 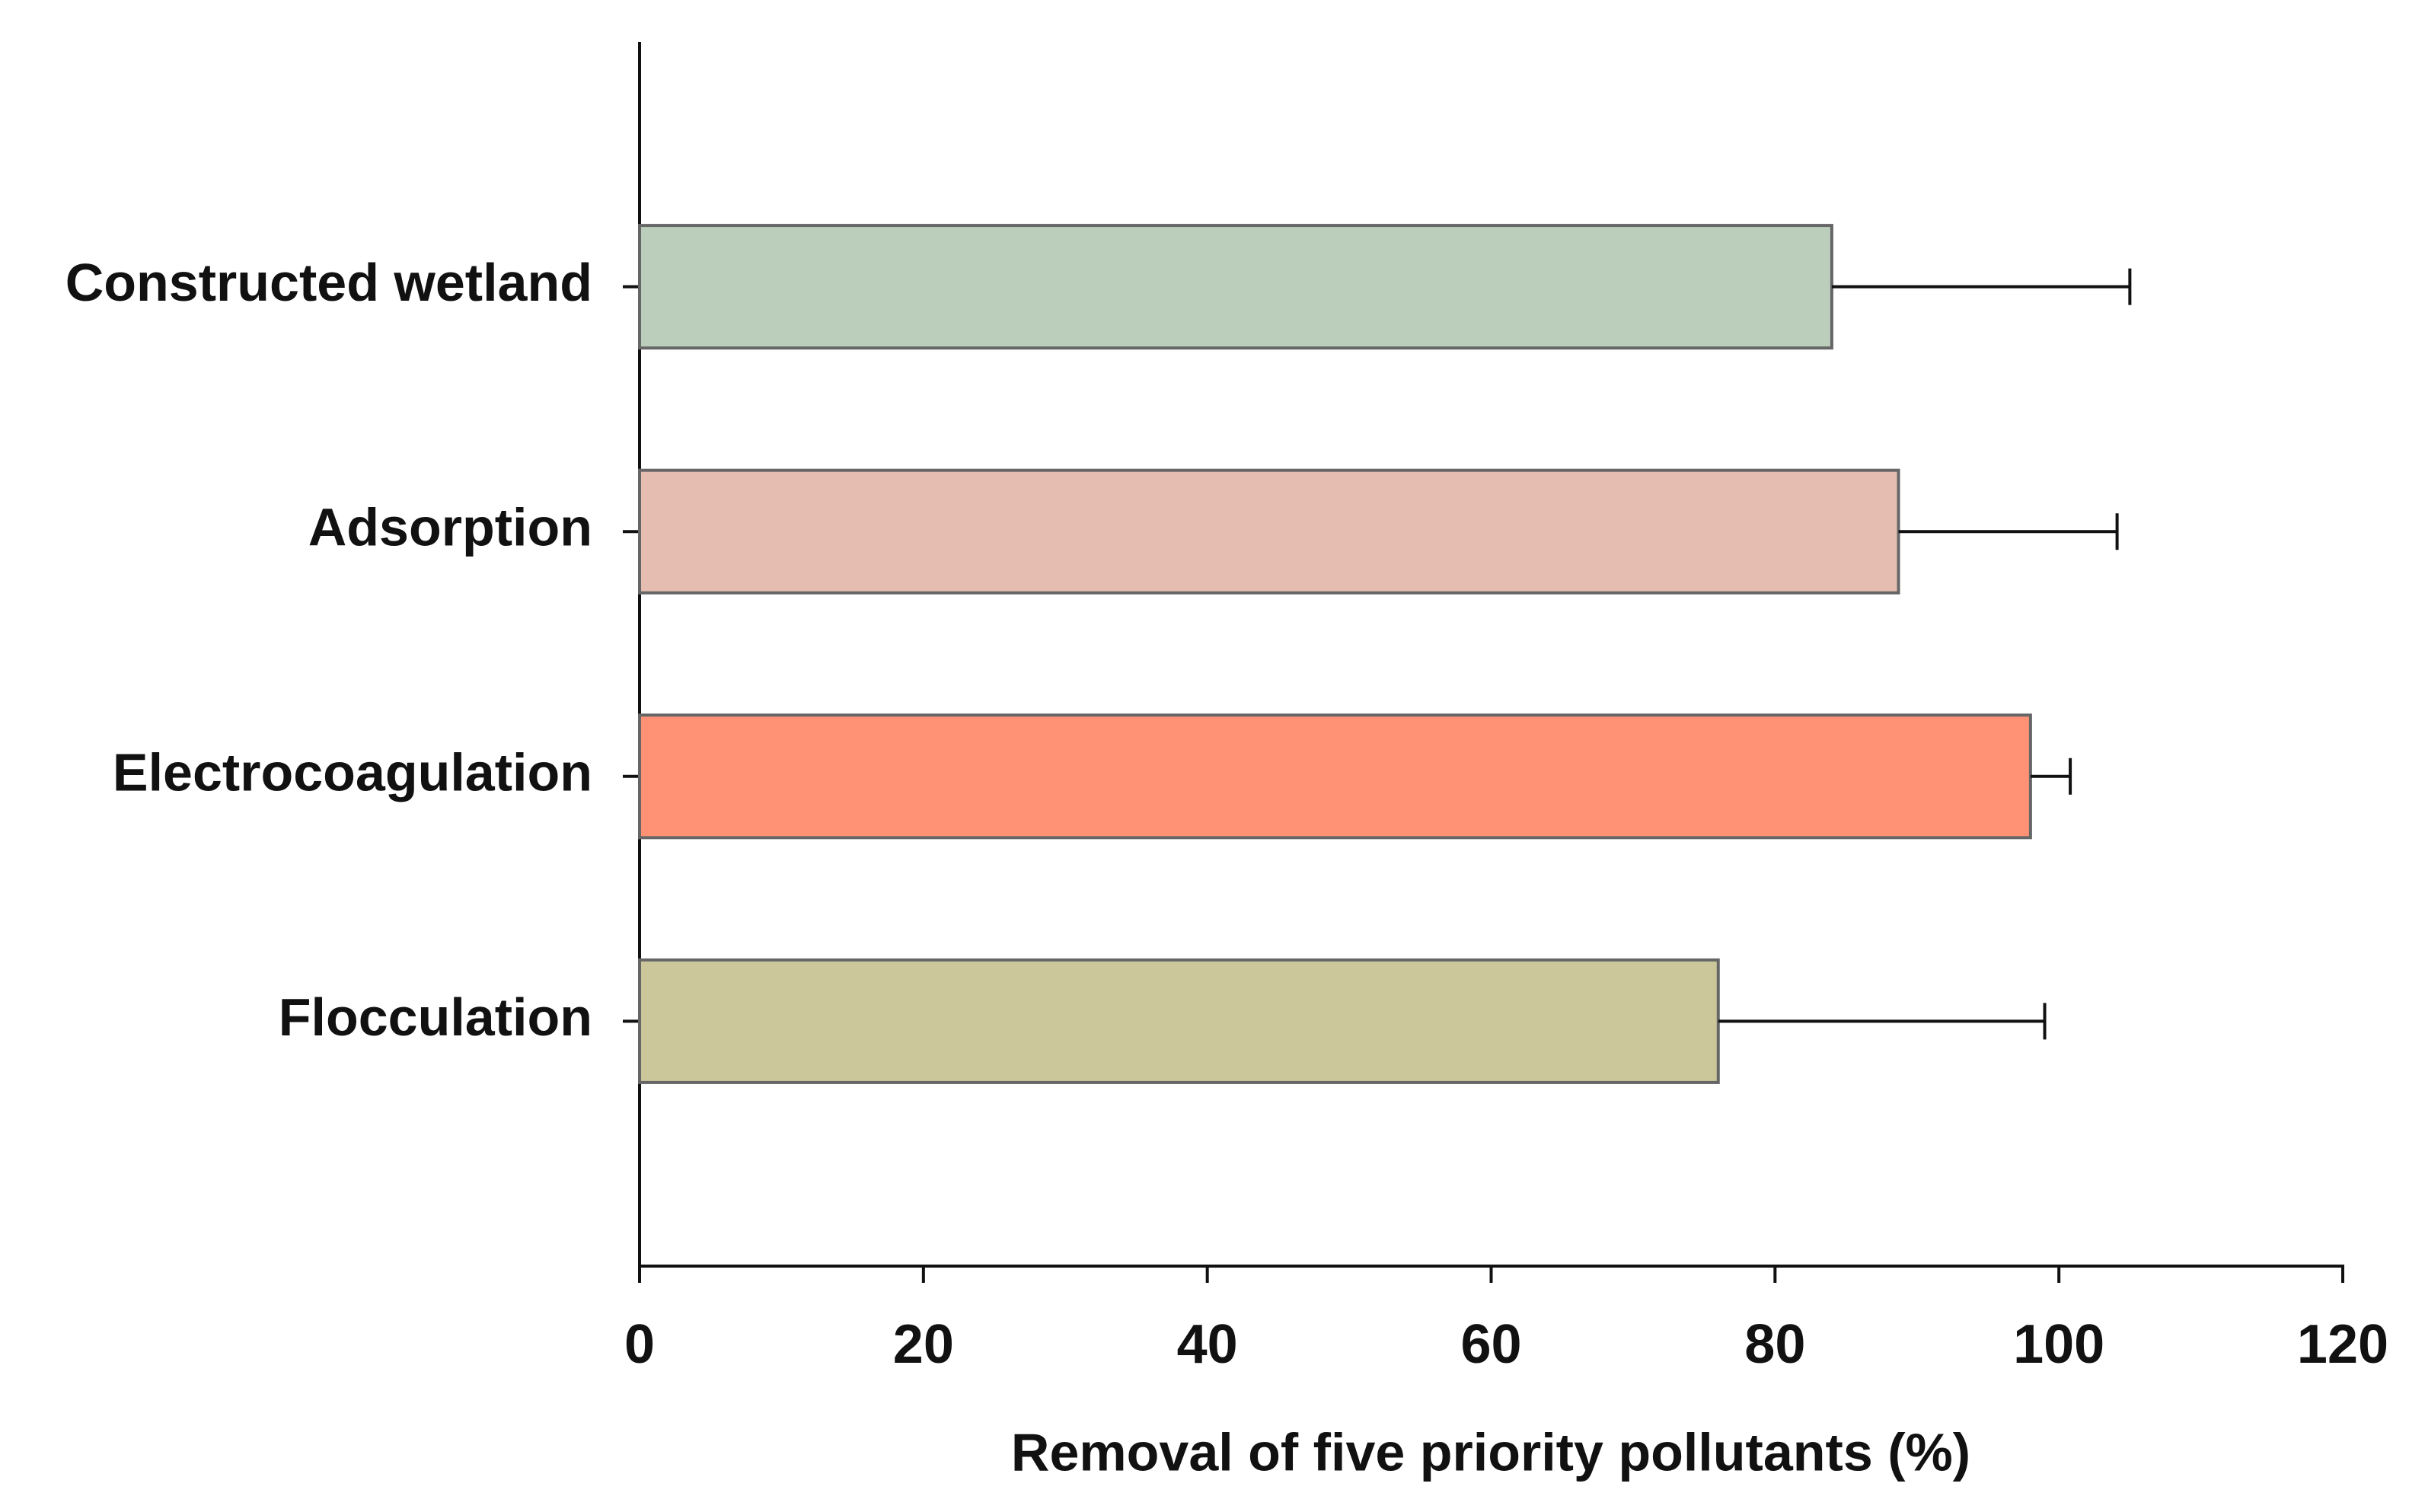 I want to click on x-tick-label: 100, so click(x=2058, y=1344).